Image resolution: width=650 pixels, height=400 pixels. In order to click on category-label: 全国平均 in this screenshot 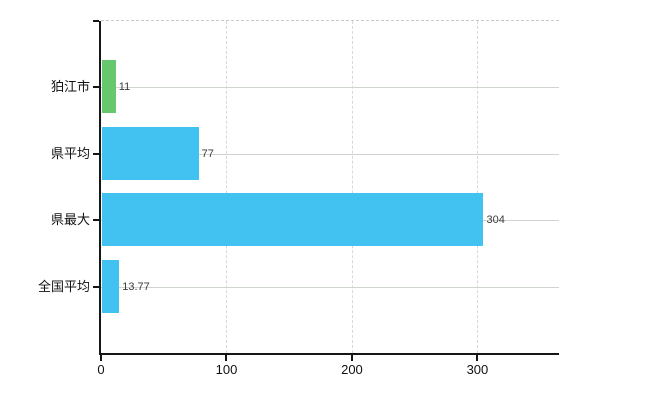, I will do `click(63, 286)`.